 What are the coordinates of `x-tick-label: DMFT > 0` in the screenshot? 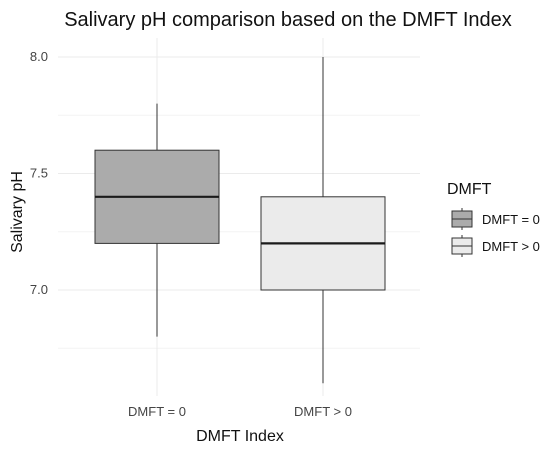 It's located at (323, 411).